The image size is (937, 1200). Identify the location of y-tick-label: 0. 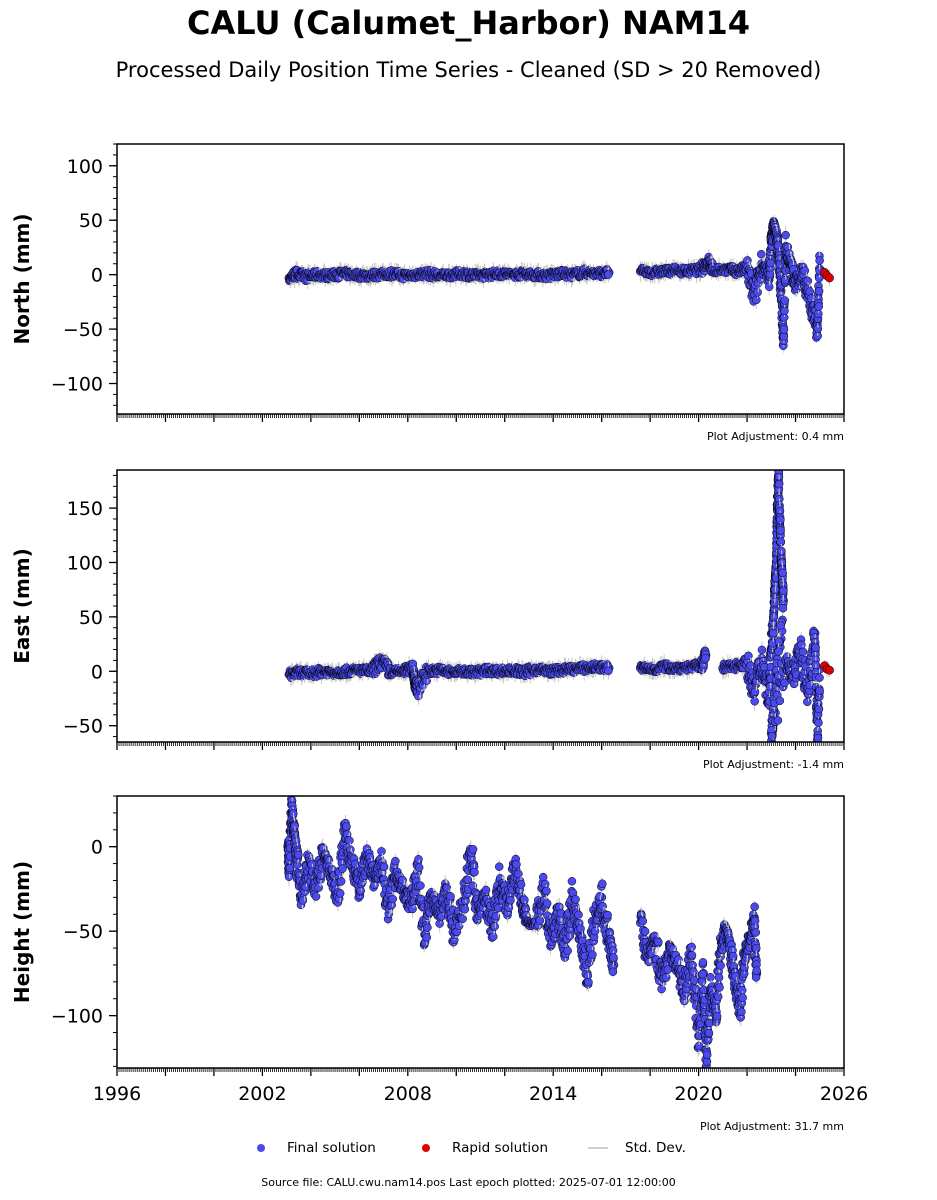
(97, 276).